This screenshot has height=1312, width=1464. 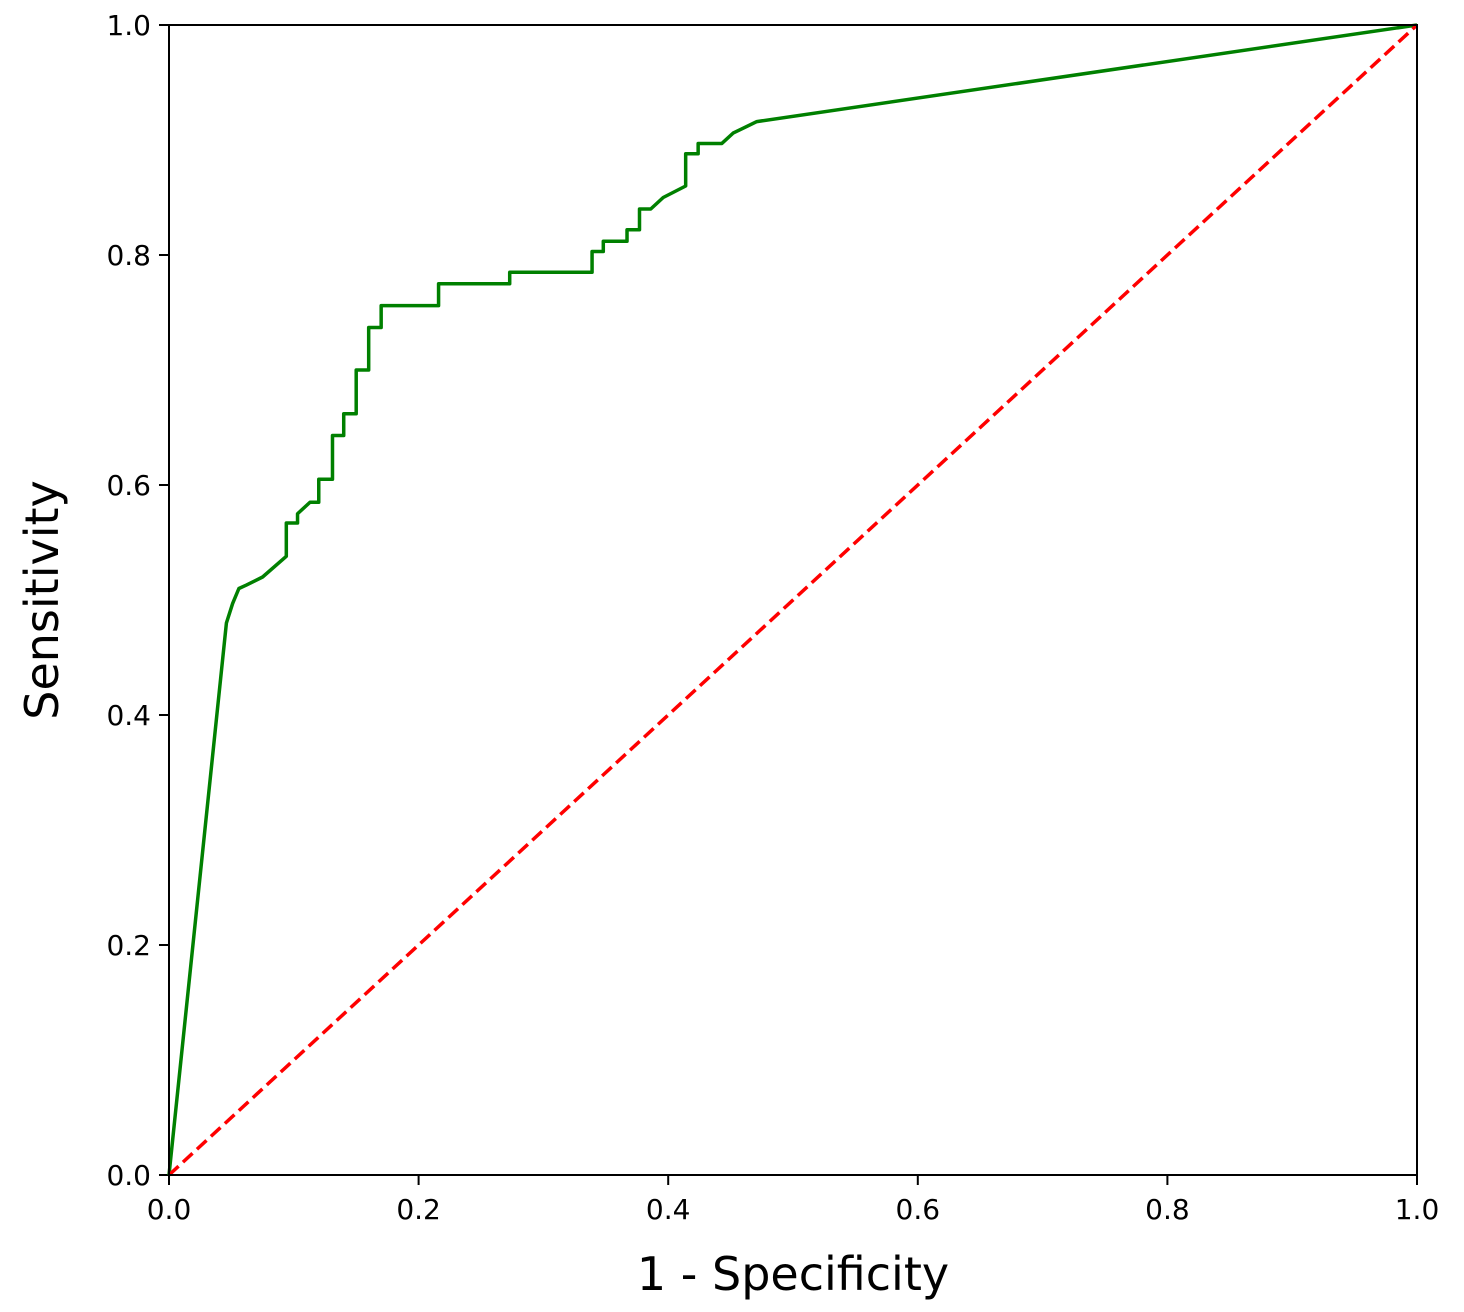 What do you see at coordinates (918, 1209) in the screenshot?
I see `x-tick-label: 0.6` at bounding box center [918, 1209].